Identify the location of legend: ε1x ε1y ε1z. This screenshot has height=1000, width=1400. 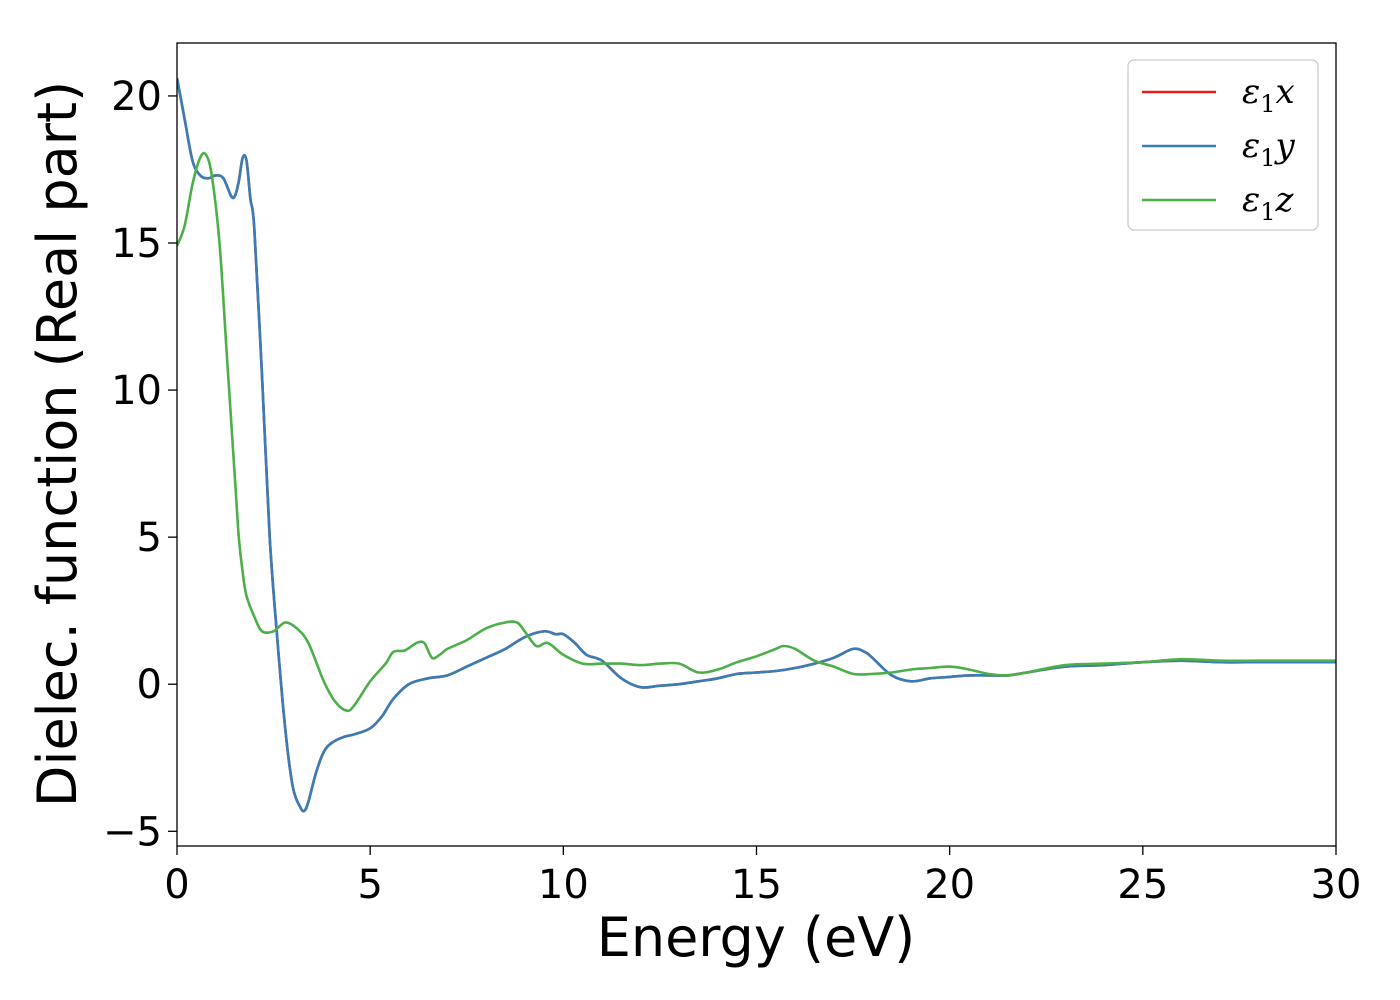
(1223, 145).